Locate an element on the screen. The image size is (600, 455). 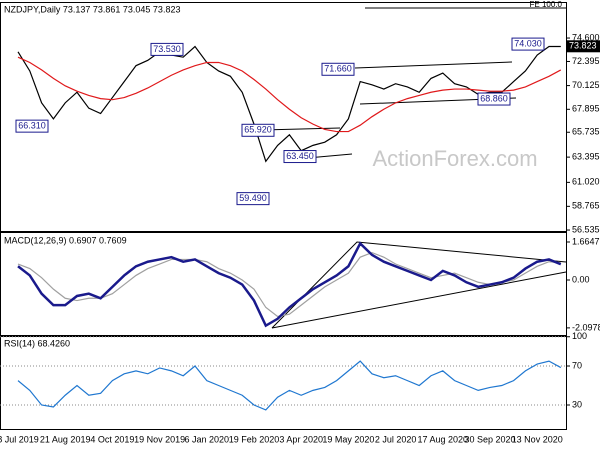
y-tick-label: 67.895 is located at coordinates (586, 109).